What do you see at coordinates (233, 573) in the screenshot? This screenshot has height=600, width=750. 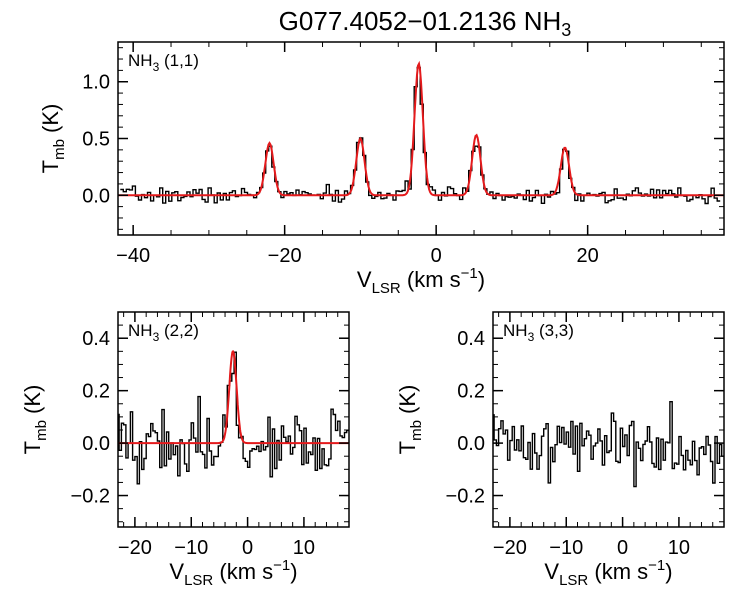 I see `x-axis-label-p22: VLSR (km s−1)` at bounding box center [233, 573].